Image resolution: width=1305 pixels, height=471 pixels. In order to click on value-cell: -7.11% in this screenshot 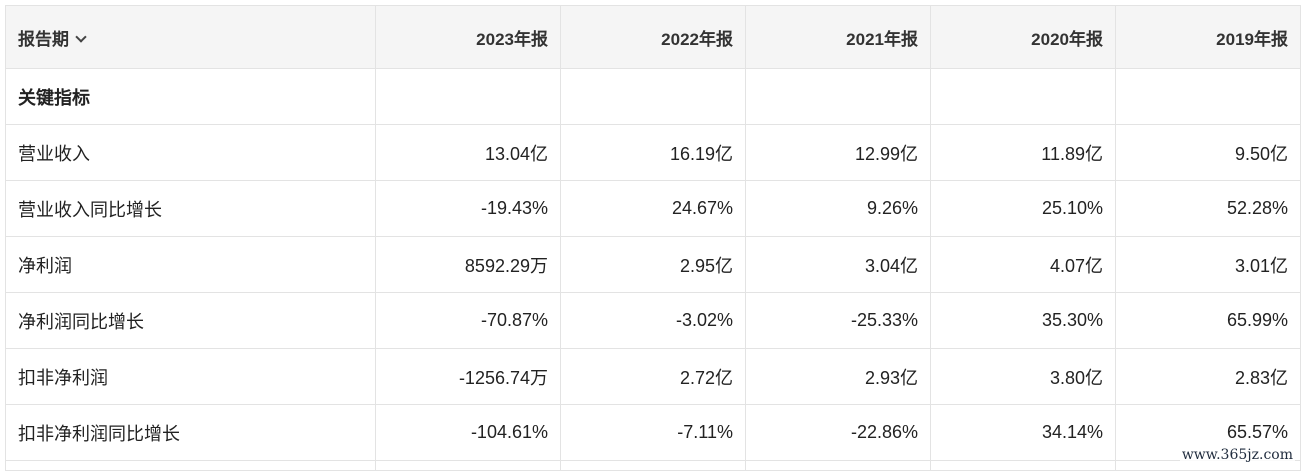, I will do `click(653, 432)`.